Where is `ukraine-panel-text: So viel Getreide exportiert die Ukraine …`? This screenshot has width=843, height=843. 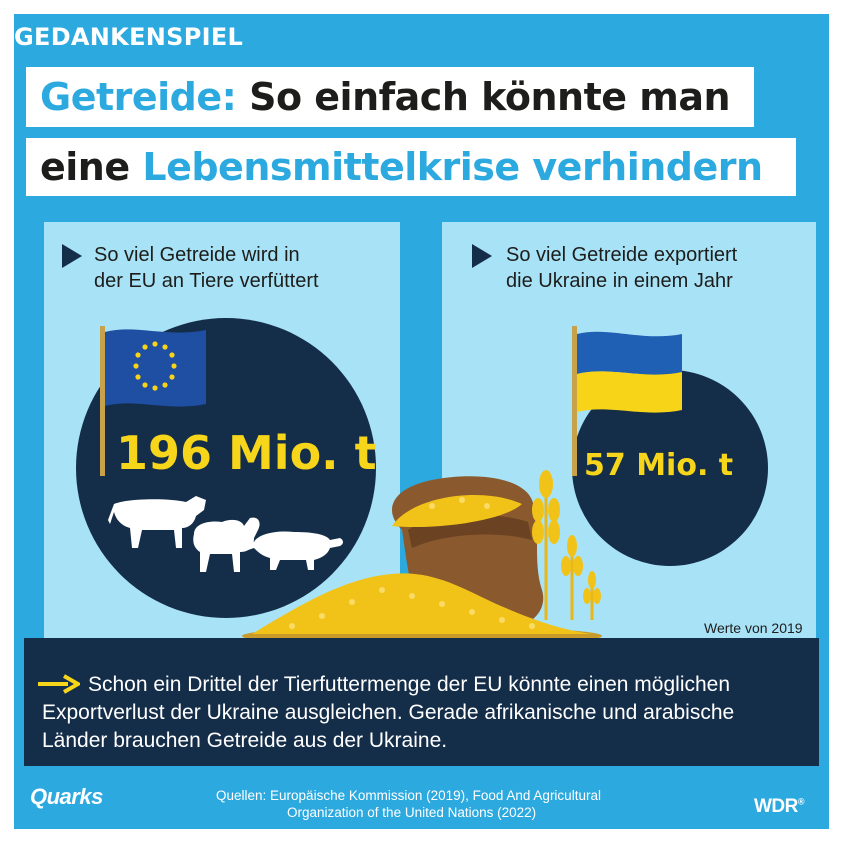 ukraine-panel-text: So viel Getreide exportiert die Ukraine … is located at coordinates (656, 268).